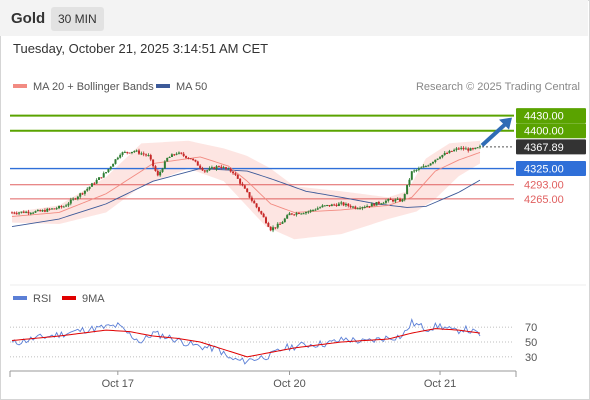 The image size is (590, 400). What do you see at coordinates (77, 19) in the screenshot?
I see `timeframe-badge: 30 MIN` at bounding box center [77, 19].